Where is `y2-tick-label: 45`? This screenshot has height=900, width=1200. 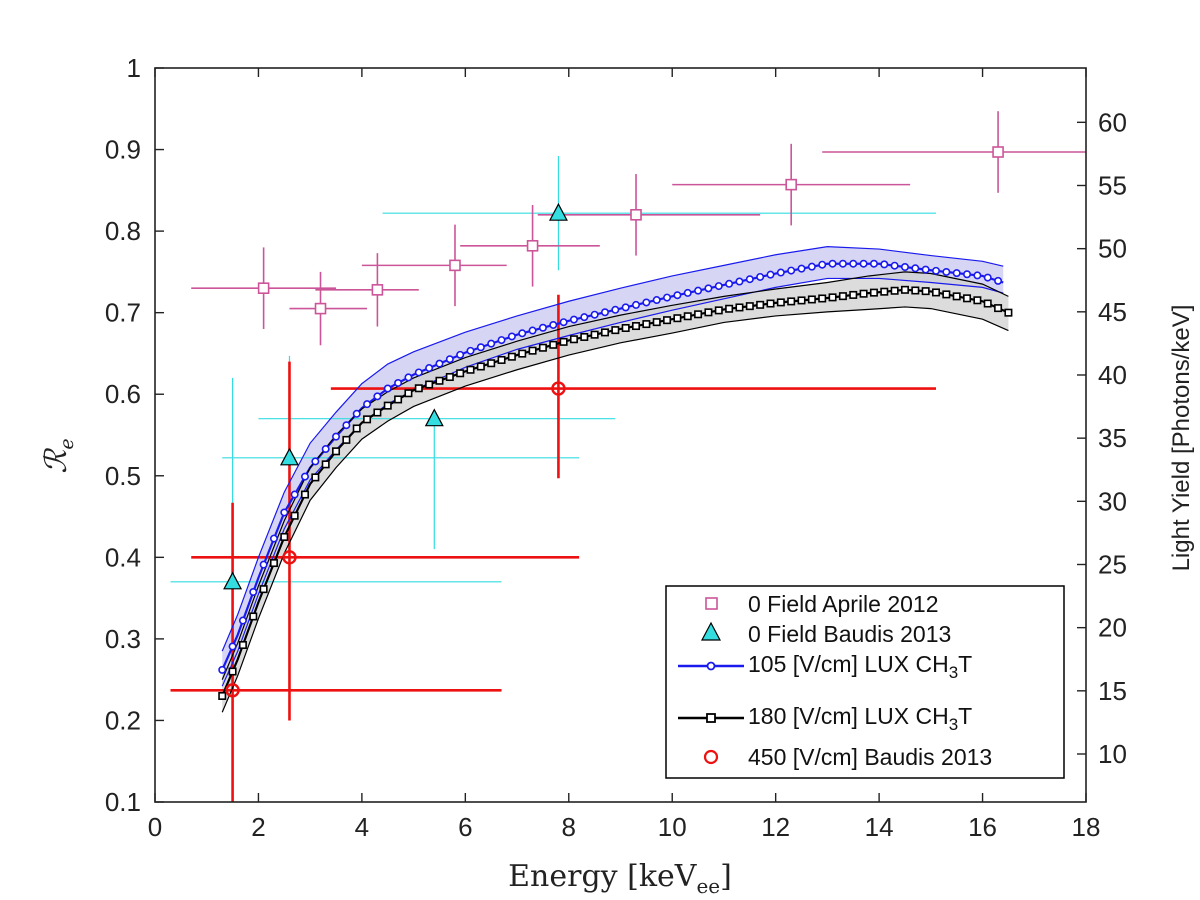 y2-tick-label: 45 is located at coordinates (1112, 312).